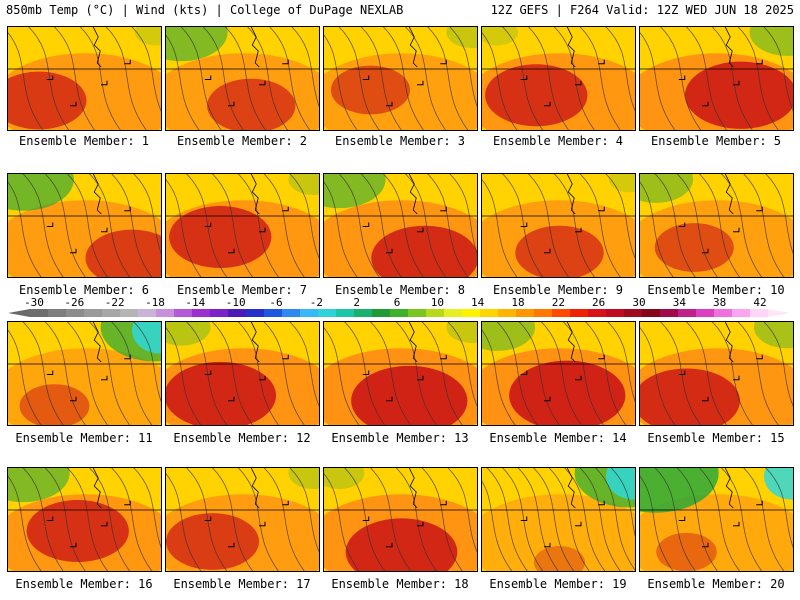  What do you see at coordinates (19, 313) in the screenshot?
I see `colorbar-low-arrow` at bounding box center [19, 313].